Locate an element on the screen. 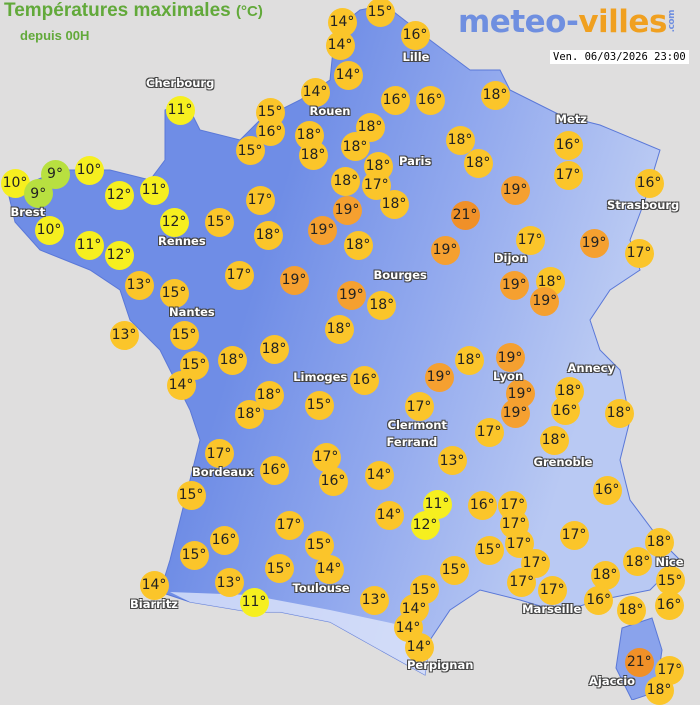 The width and height of the screenshot is (700, 705). meteo-villes-logo: meteo-villes.com is located at coordinates (567, 22).